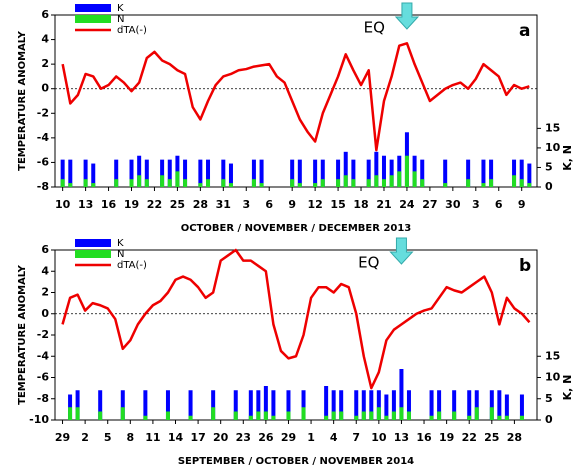 The height and width of the screenshot is (473, 578). Describe the element at coordinates (374, 28) in the screenshot. I see `annotation: EQ` at that location.